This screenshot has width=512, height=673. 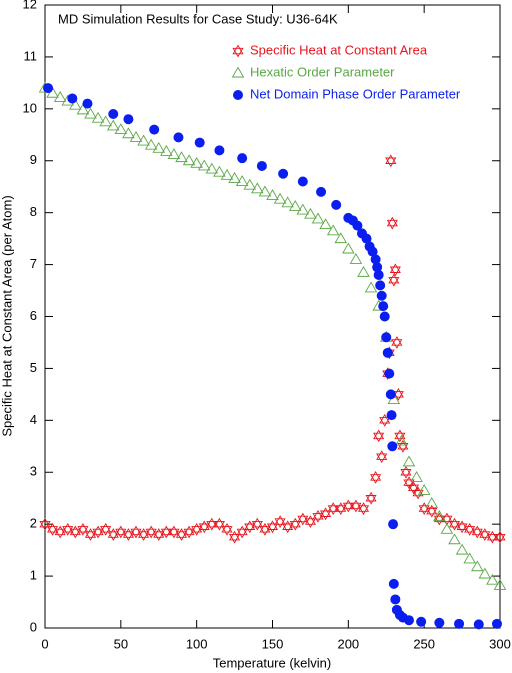 I want to click on y-tick-label: 5, so click(x=33, y=367).